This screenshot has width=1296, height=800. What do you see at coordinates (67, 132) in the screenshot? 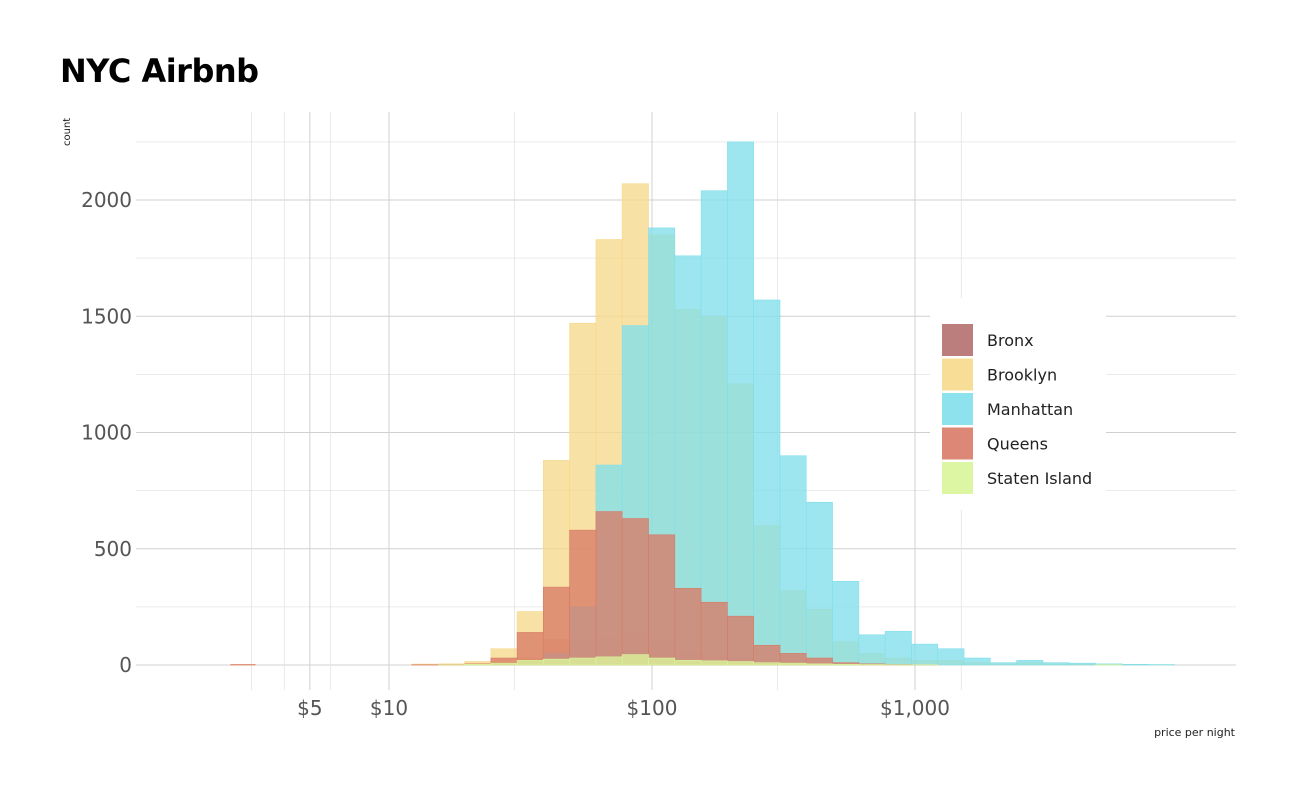
I see `y-axis-label: count` at bounding box center [67, 132].